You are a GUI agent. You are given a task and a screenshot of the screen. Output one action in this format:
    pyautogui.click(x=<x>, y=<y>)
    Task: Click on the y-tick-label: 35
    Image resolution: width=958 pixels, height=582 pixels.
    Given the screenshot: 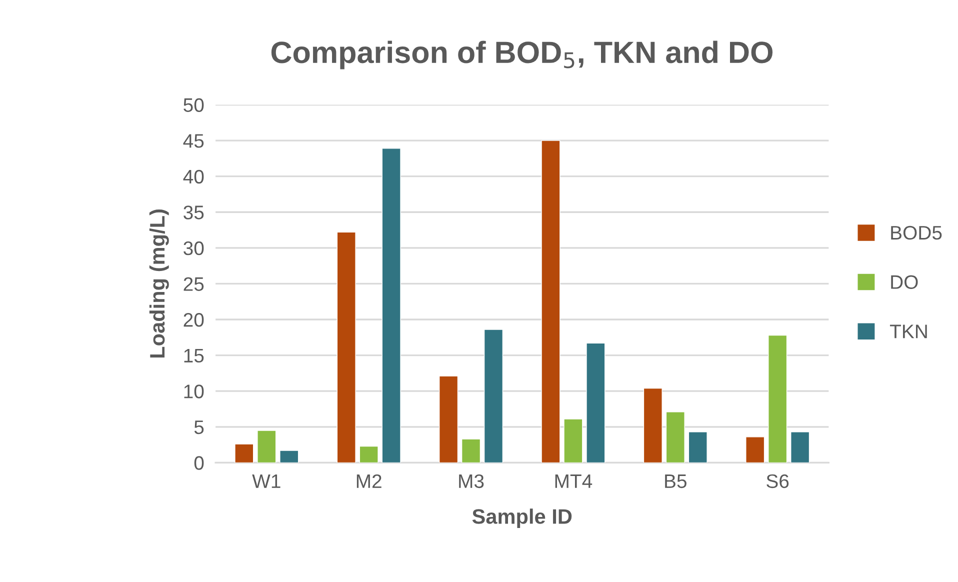 What is the action you would take?
    pyautogui.click(x=194, y=213)
    